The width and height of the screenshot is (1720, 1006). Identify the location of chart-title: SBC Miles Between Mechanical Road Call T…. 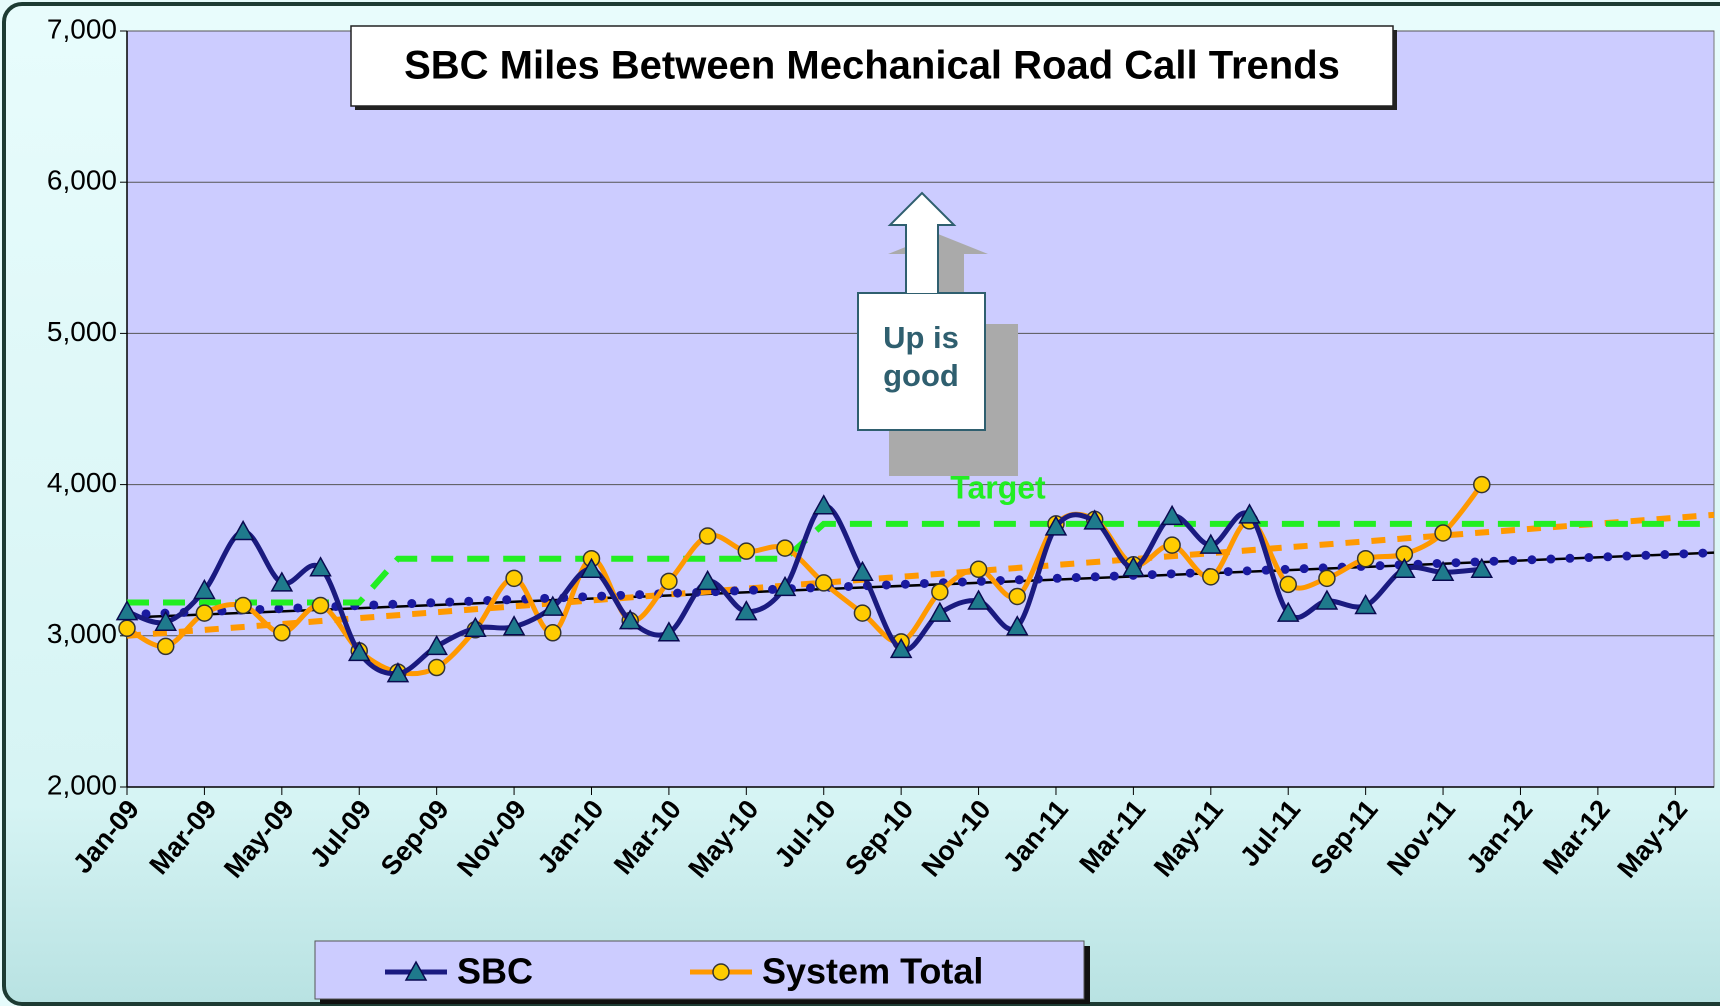
(872, 66).